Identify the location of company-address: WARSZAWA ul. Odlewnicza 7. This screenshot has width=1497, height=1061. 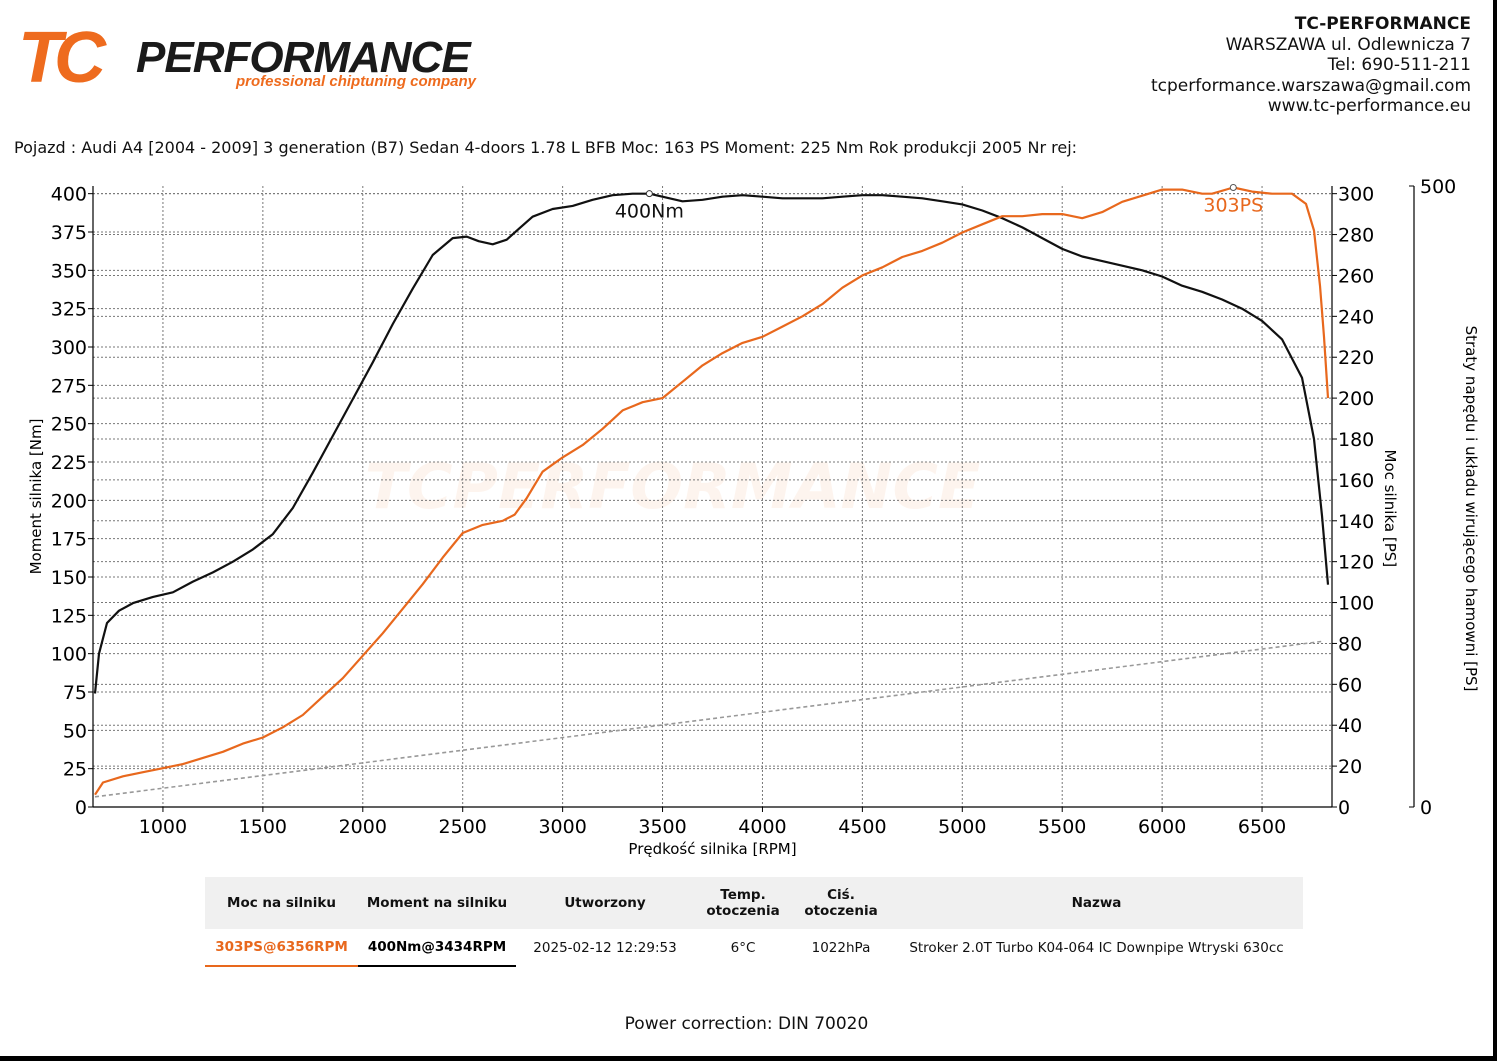
(1348, 44).